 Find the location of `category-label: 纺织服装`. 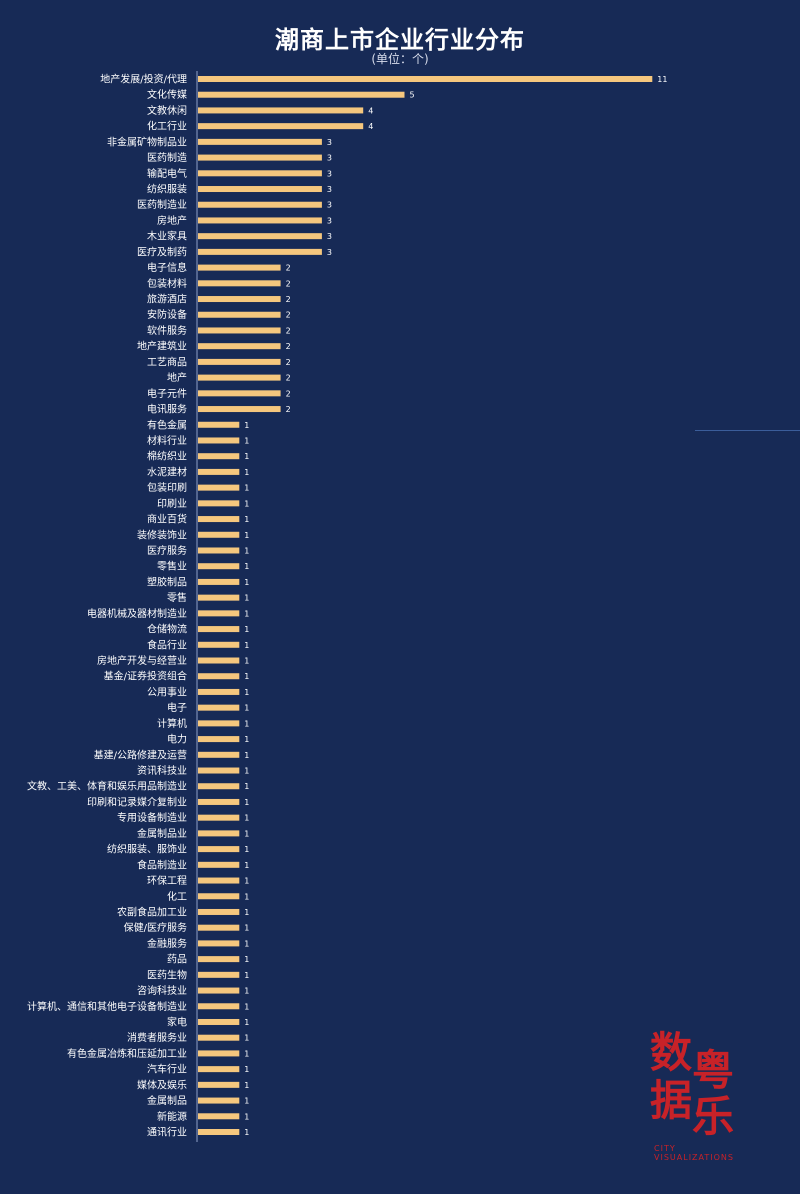

category-label: 纺织服装 is located at coordinates (167, 189).